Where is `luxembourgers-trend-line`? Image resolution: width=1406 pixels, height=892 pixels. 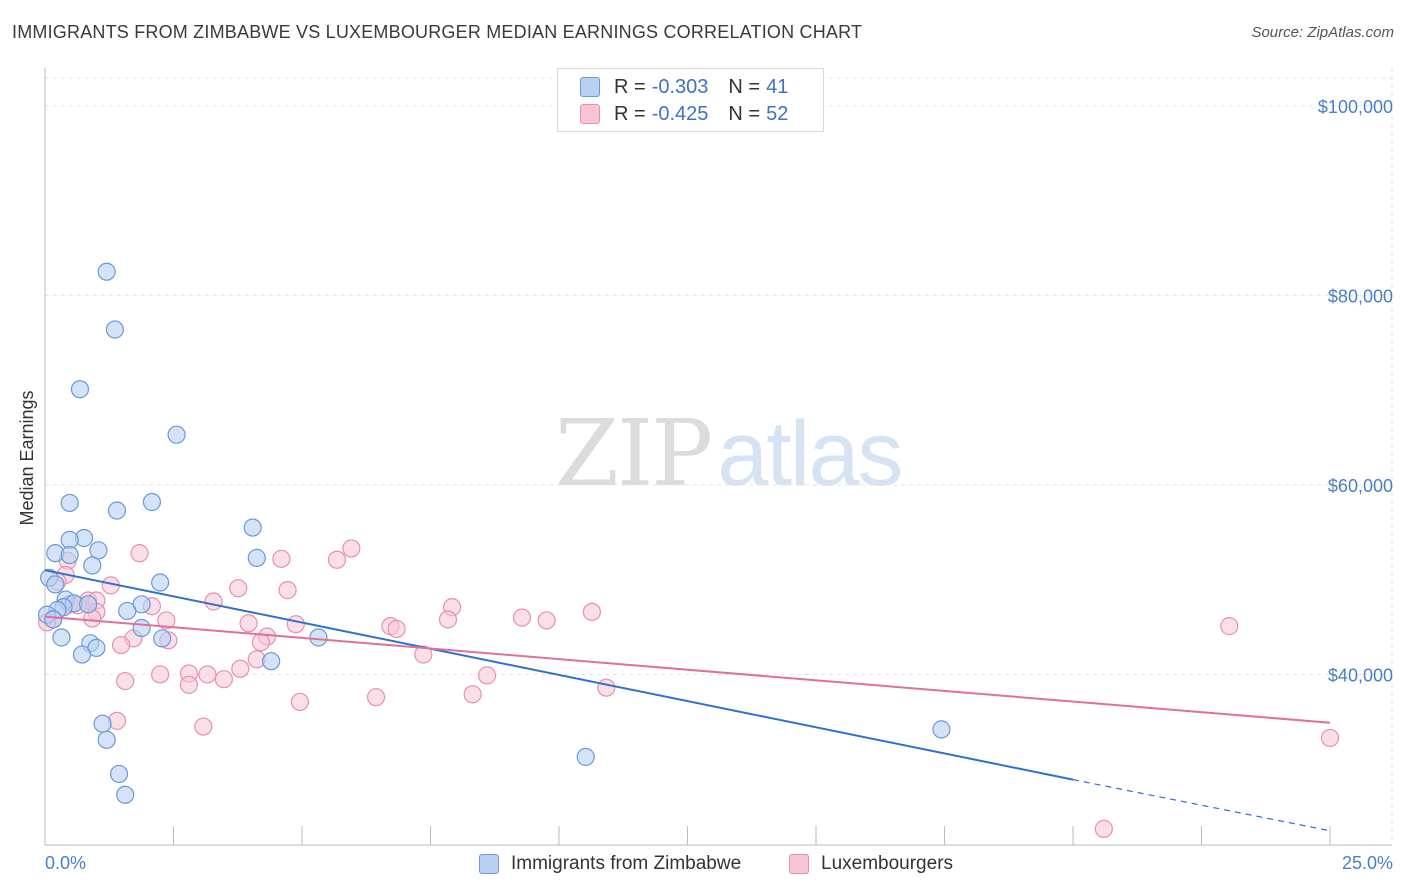 luxembourgers-trend-line is located at coordinates (687, 669).